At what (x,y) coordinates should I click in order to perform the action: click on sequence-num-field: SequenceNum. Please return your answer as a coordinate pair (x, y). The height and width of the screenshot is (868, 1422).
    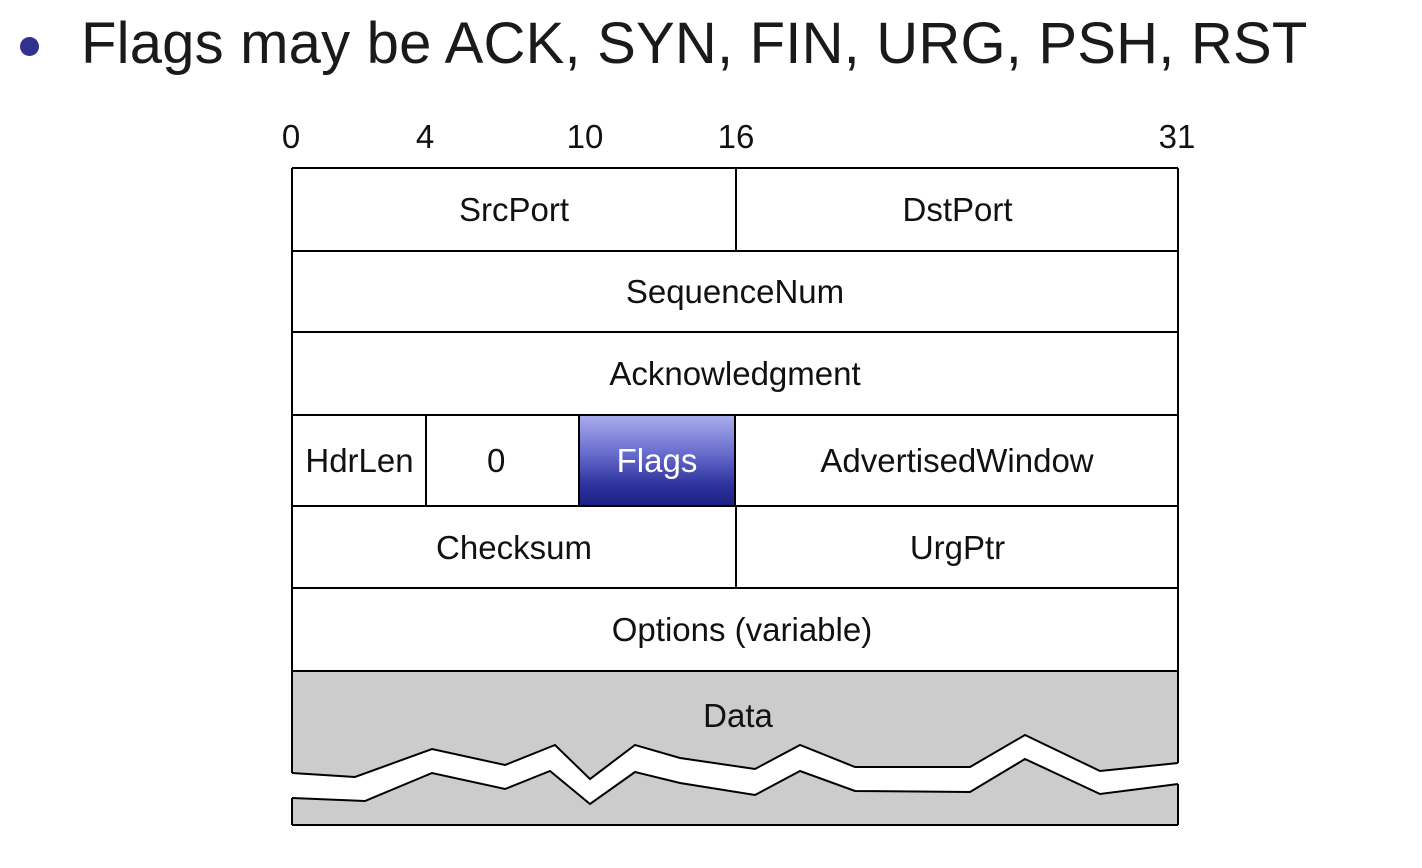
    Looking at the image, I should click on (735, 292).